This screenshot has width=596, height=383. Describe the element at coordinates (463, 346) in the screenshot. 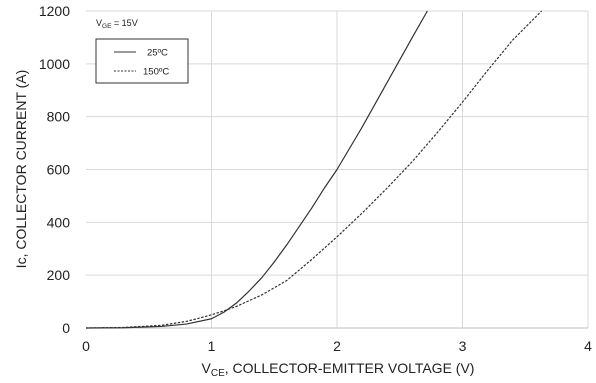

I see `x-tick-label: 3` at that location.